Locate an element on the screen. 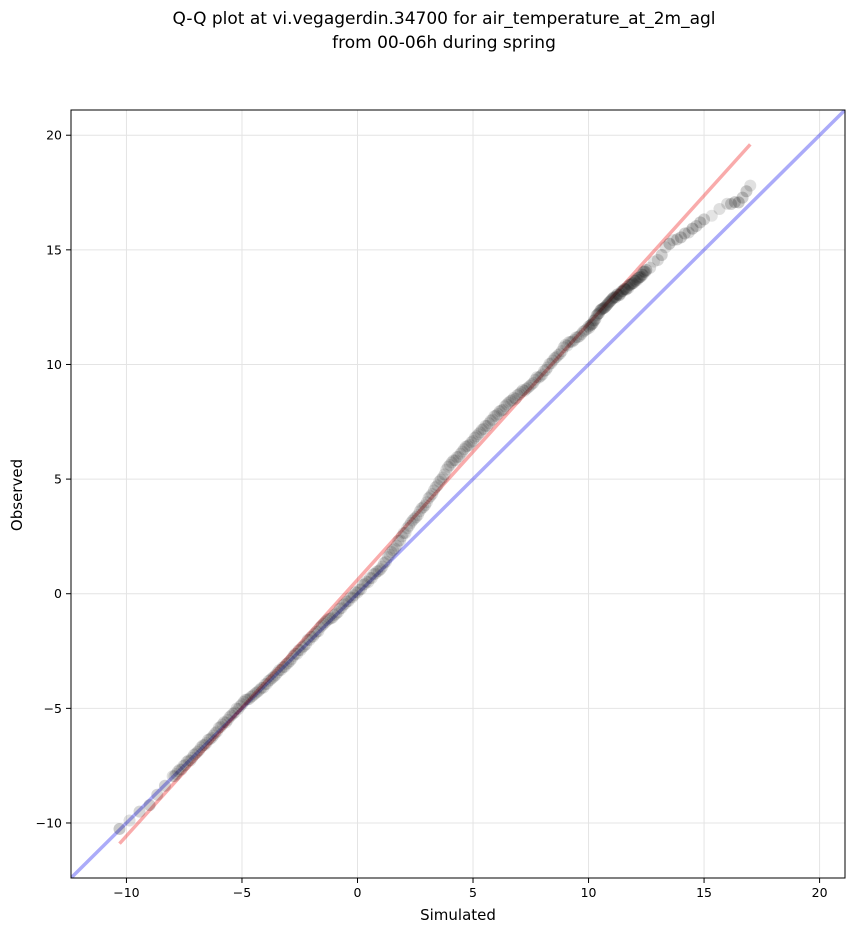 Image resolution: width=854 pixels, height=934 pixels. y-tick-label: 0 is located at coordinates (58, 593).